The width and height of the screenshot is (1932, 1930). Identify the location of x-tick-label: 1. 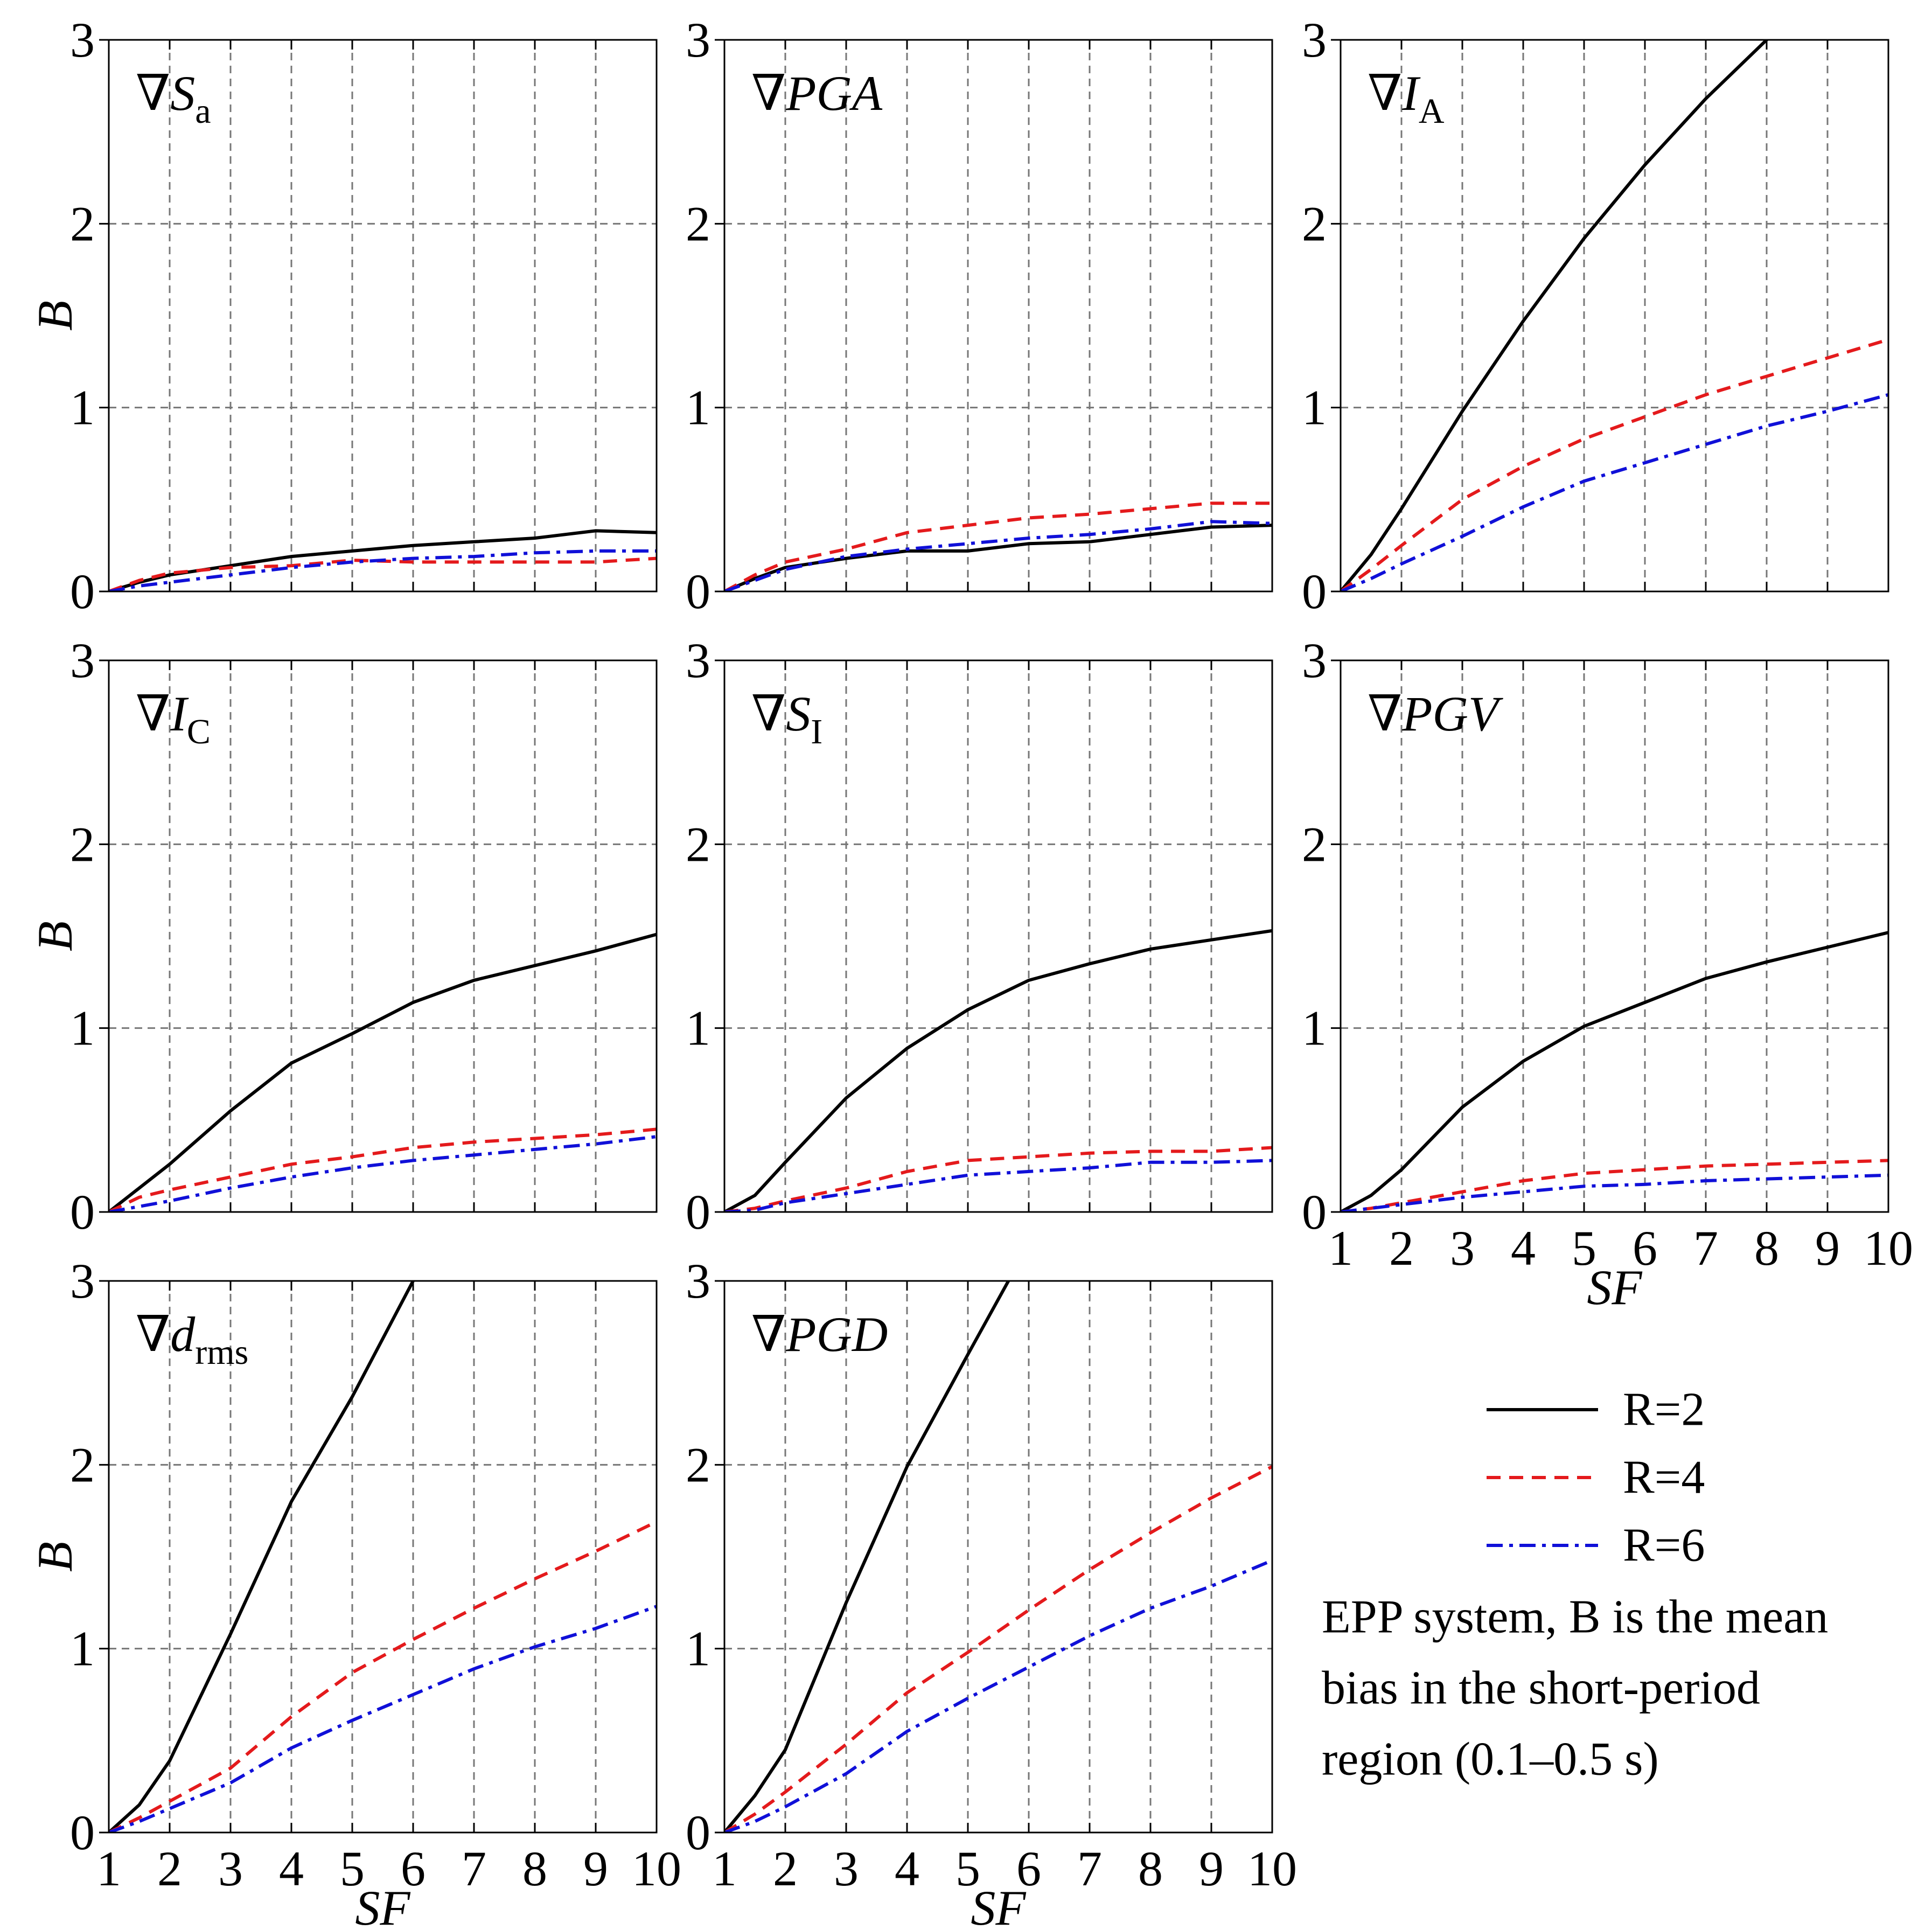
(1340, 1248).